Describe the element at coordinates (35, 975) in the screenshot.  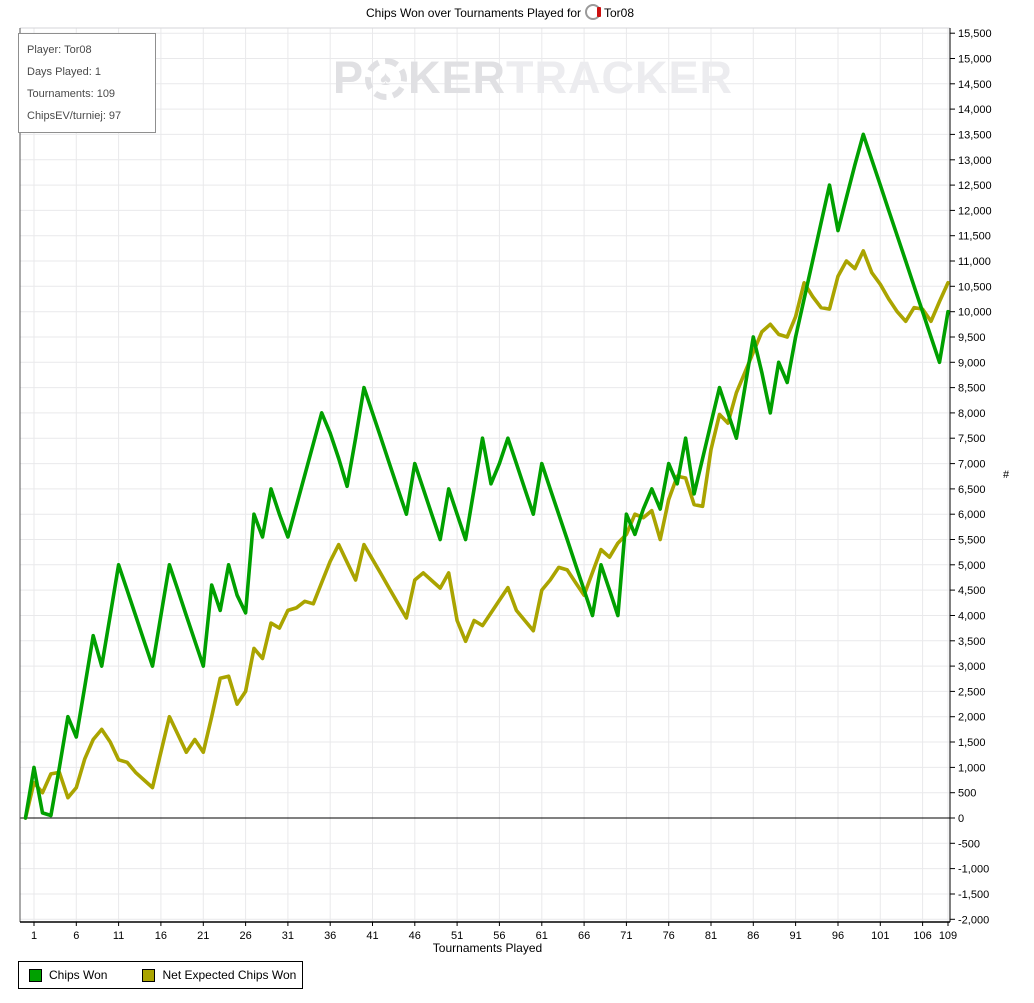
I see `chips-won-swatch` at that location.